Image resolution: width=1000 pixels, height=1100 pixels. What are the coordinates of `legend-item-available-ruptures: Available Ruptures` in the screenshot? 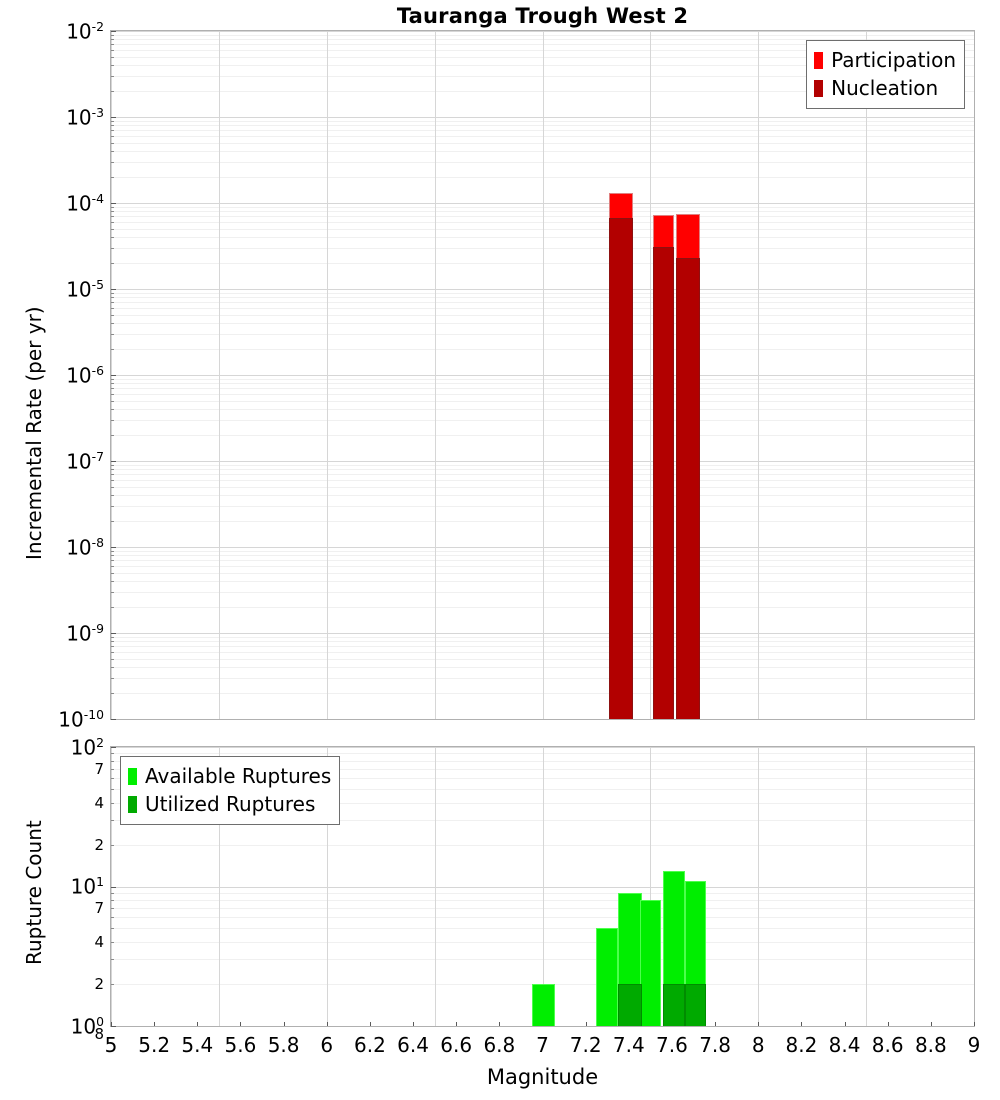 It's located at (229, 776).